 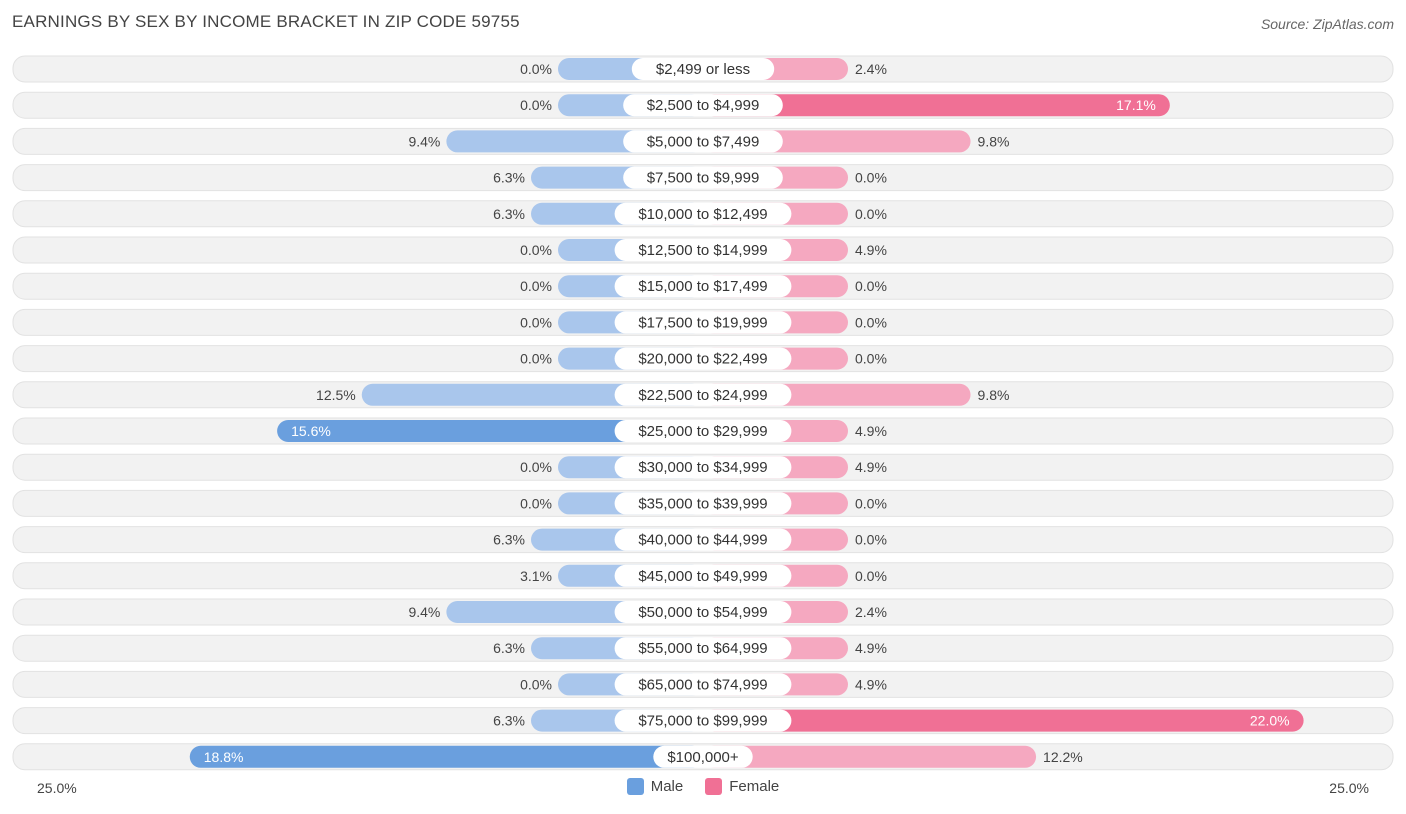 I want to click on category-label: $100,000+, so click(x=703, y=757).